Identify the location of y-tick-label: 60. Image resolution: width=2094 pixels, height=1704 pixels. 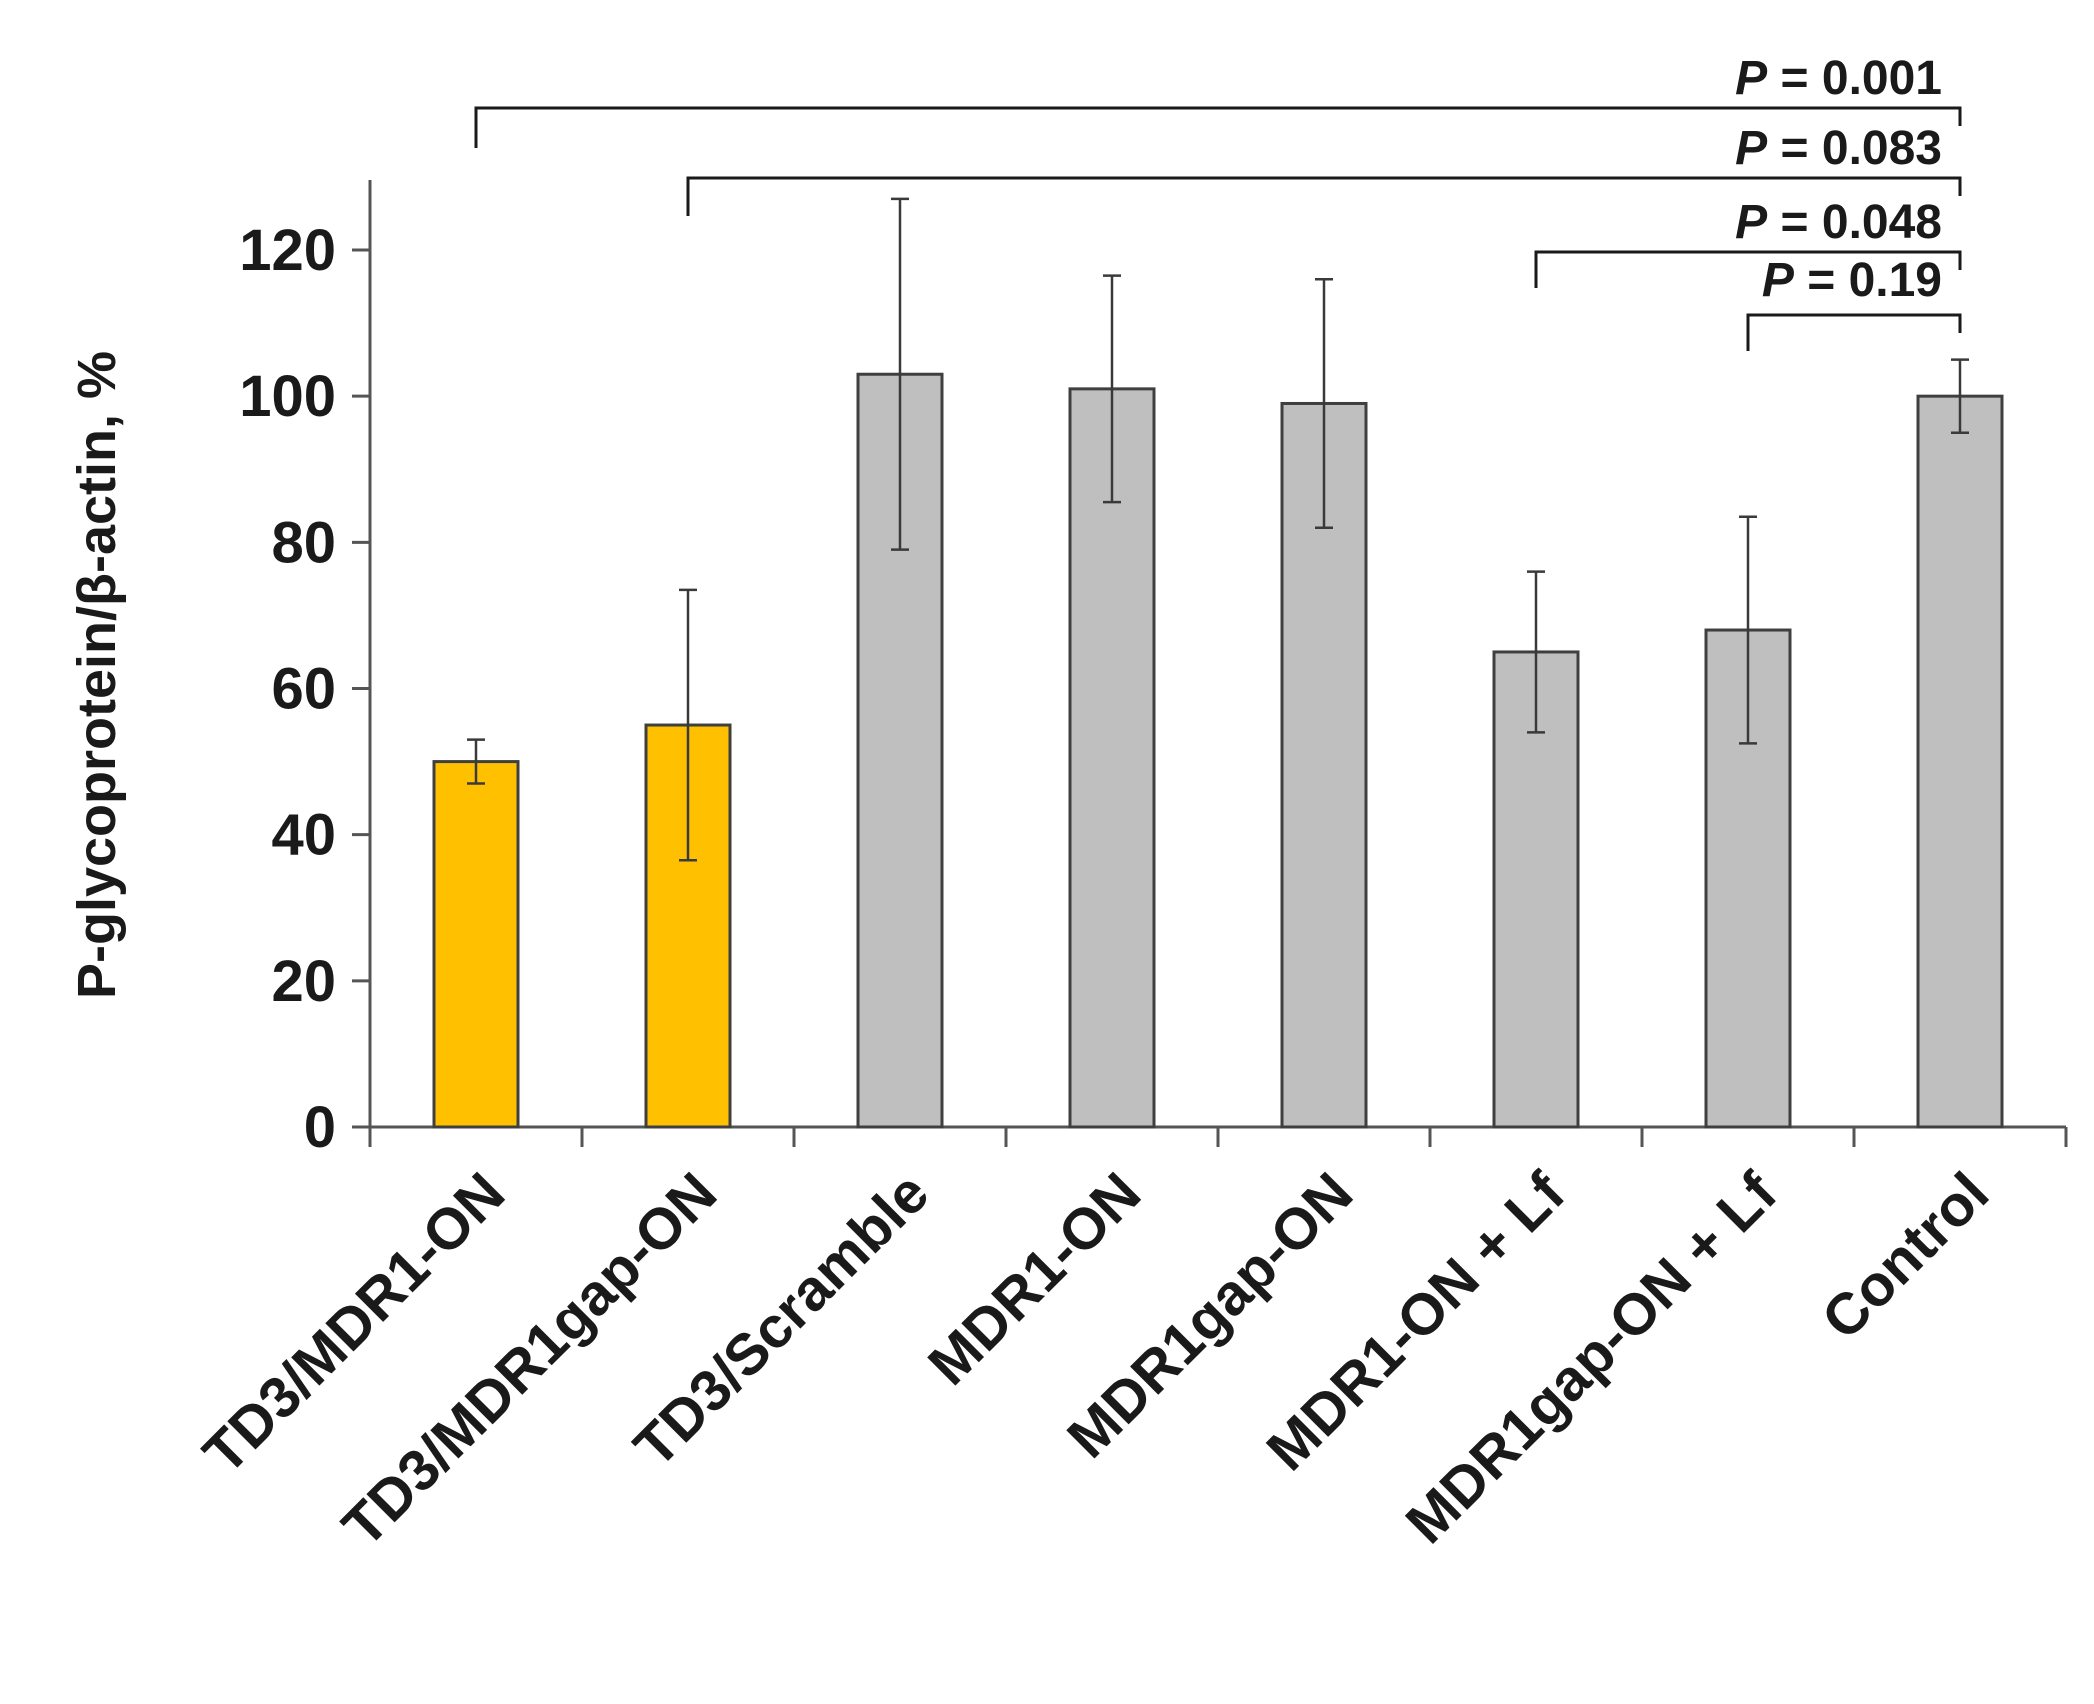
(303, 689).